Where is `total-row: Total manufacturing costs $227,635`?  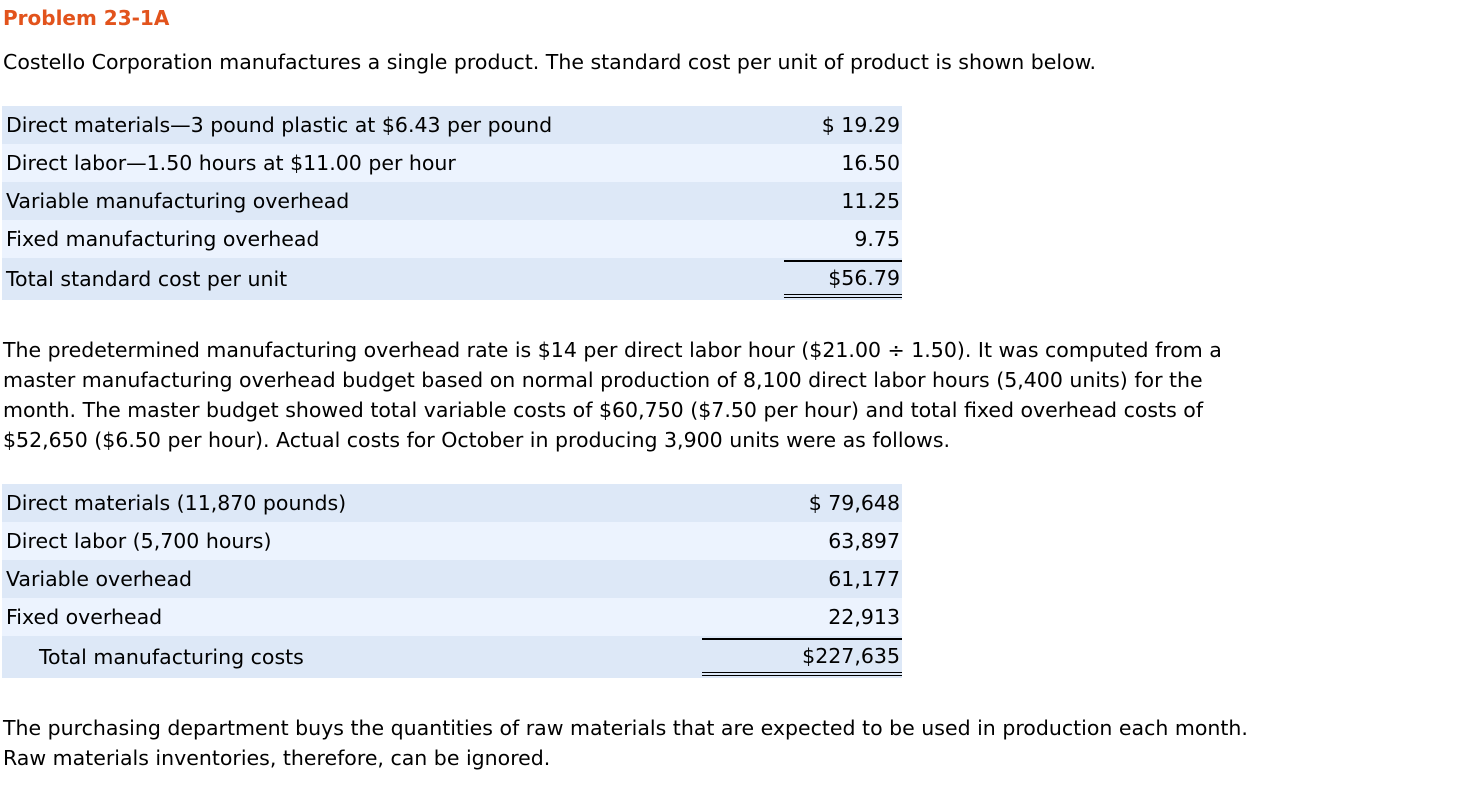 total-row: Total manufacturing costs $227,635 is located at coordinates (452, 657).